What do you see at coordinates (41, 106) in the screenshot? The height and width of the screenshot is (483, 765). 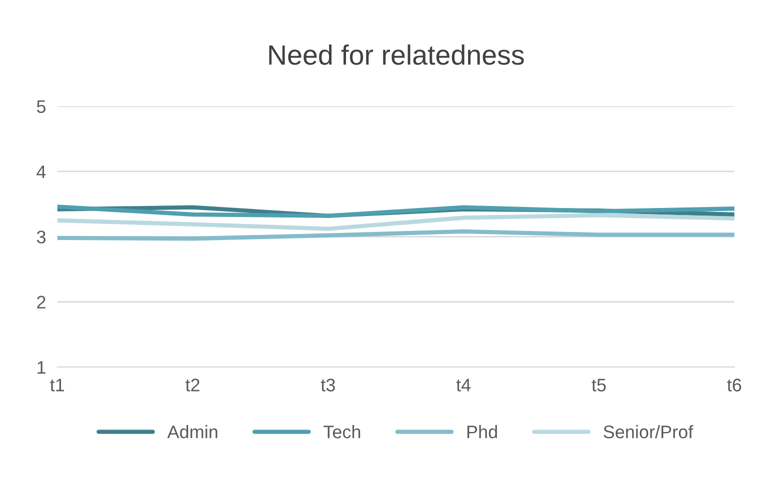 I see `y-tick-label: 5` at bounding box center [41, 106].